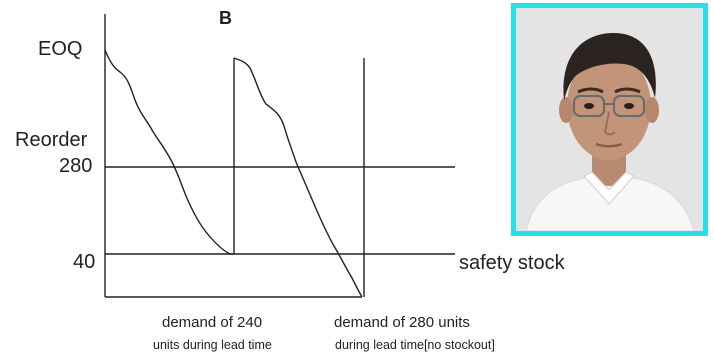 The width and height of the screenshot is (714, 361). What do you see at coordinates (84, 262) in the screenshot?
I see `safety-value-label: 40` at bounding box center [84, 262].